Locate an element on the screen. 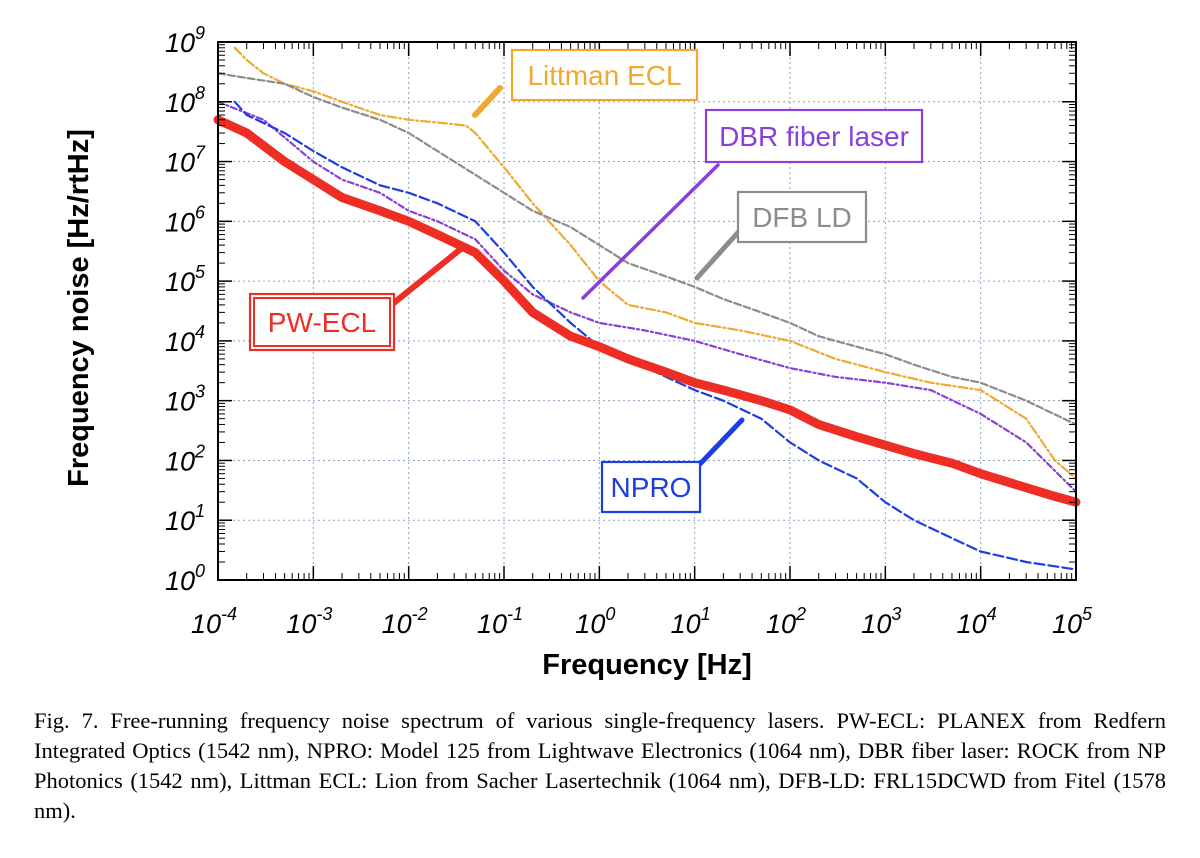  x-axis-title: Frequency [Hz] is located at coordinates (646, 665).